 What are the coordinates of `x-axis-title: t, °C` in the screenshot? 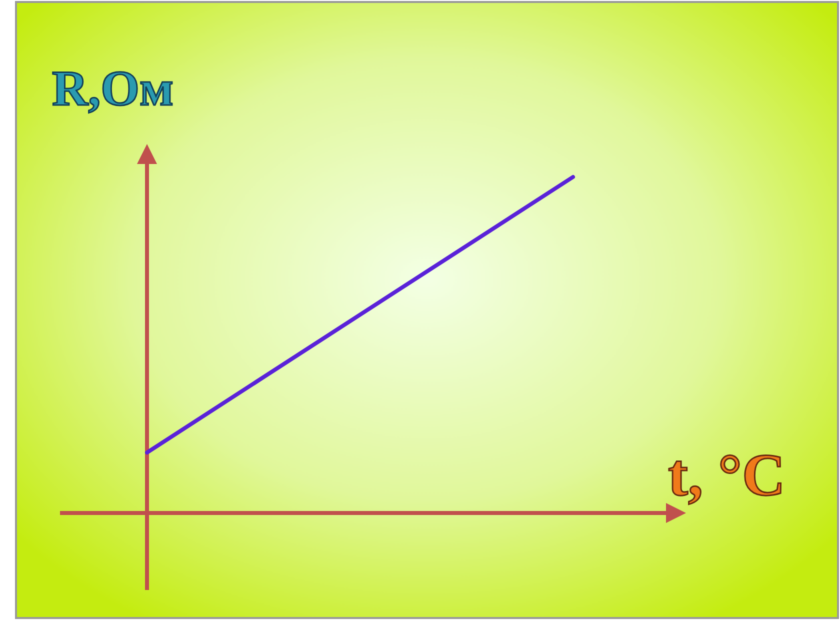 It's located at (727, 475).